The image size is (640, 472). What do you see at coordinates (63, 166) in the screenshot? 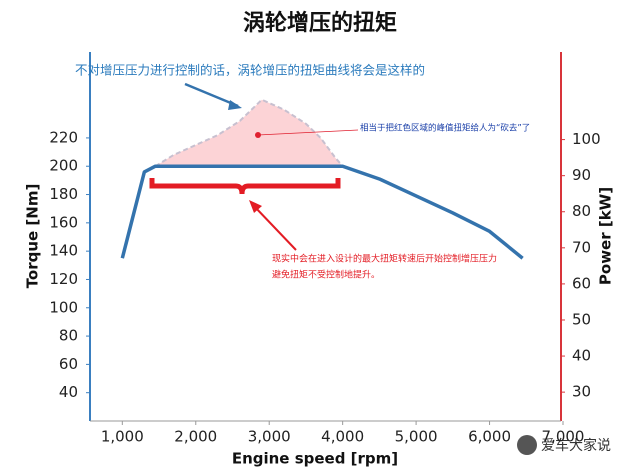
I see `y-tick-label: 200` at bounding box center [63, 166].